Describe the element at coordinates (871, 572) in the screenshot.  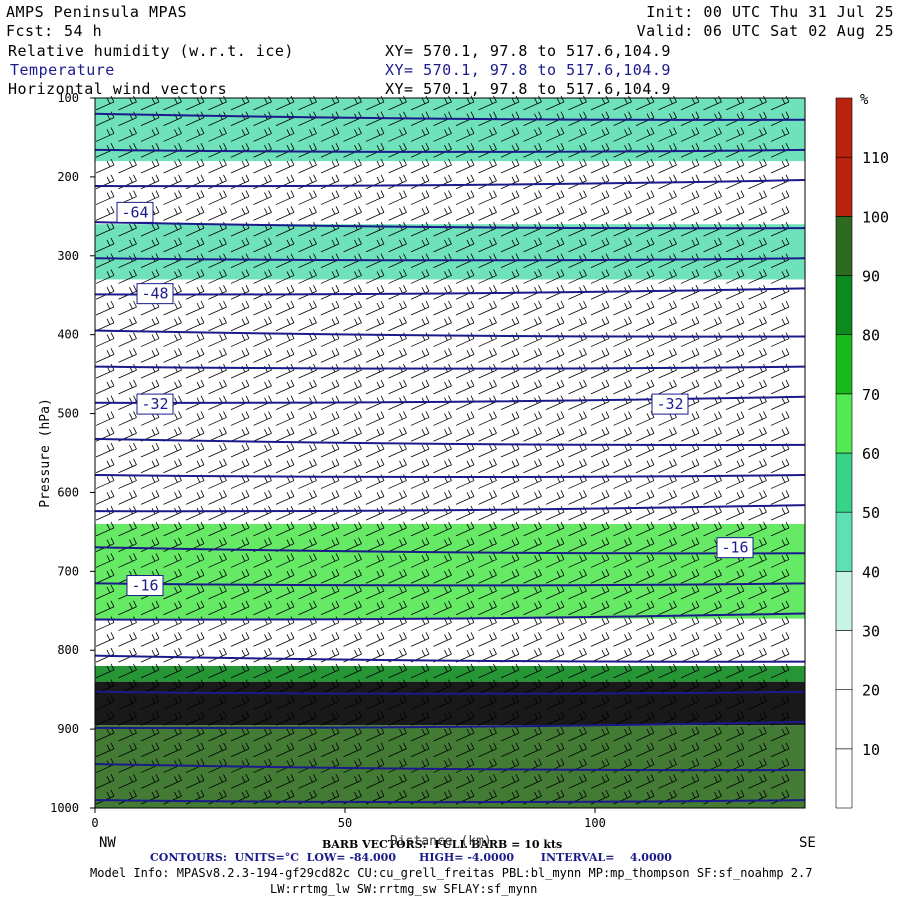
I see `colorbar-tick-label: 40` at that location.